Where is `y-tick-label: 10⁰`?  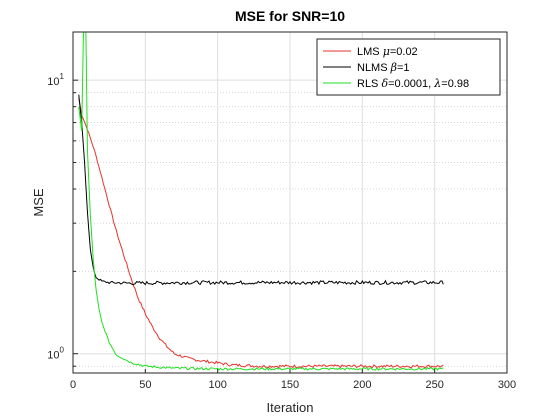
y-tick-label: 10⁰ is located at coordinates (55, 354).